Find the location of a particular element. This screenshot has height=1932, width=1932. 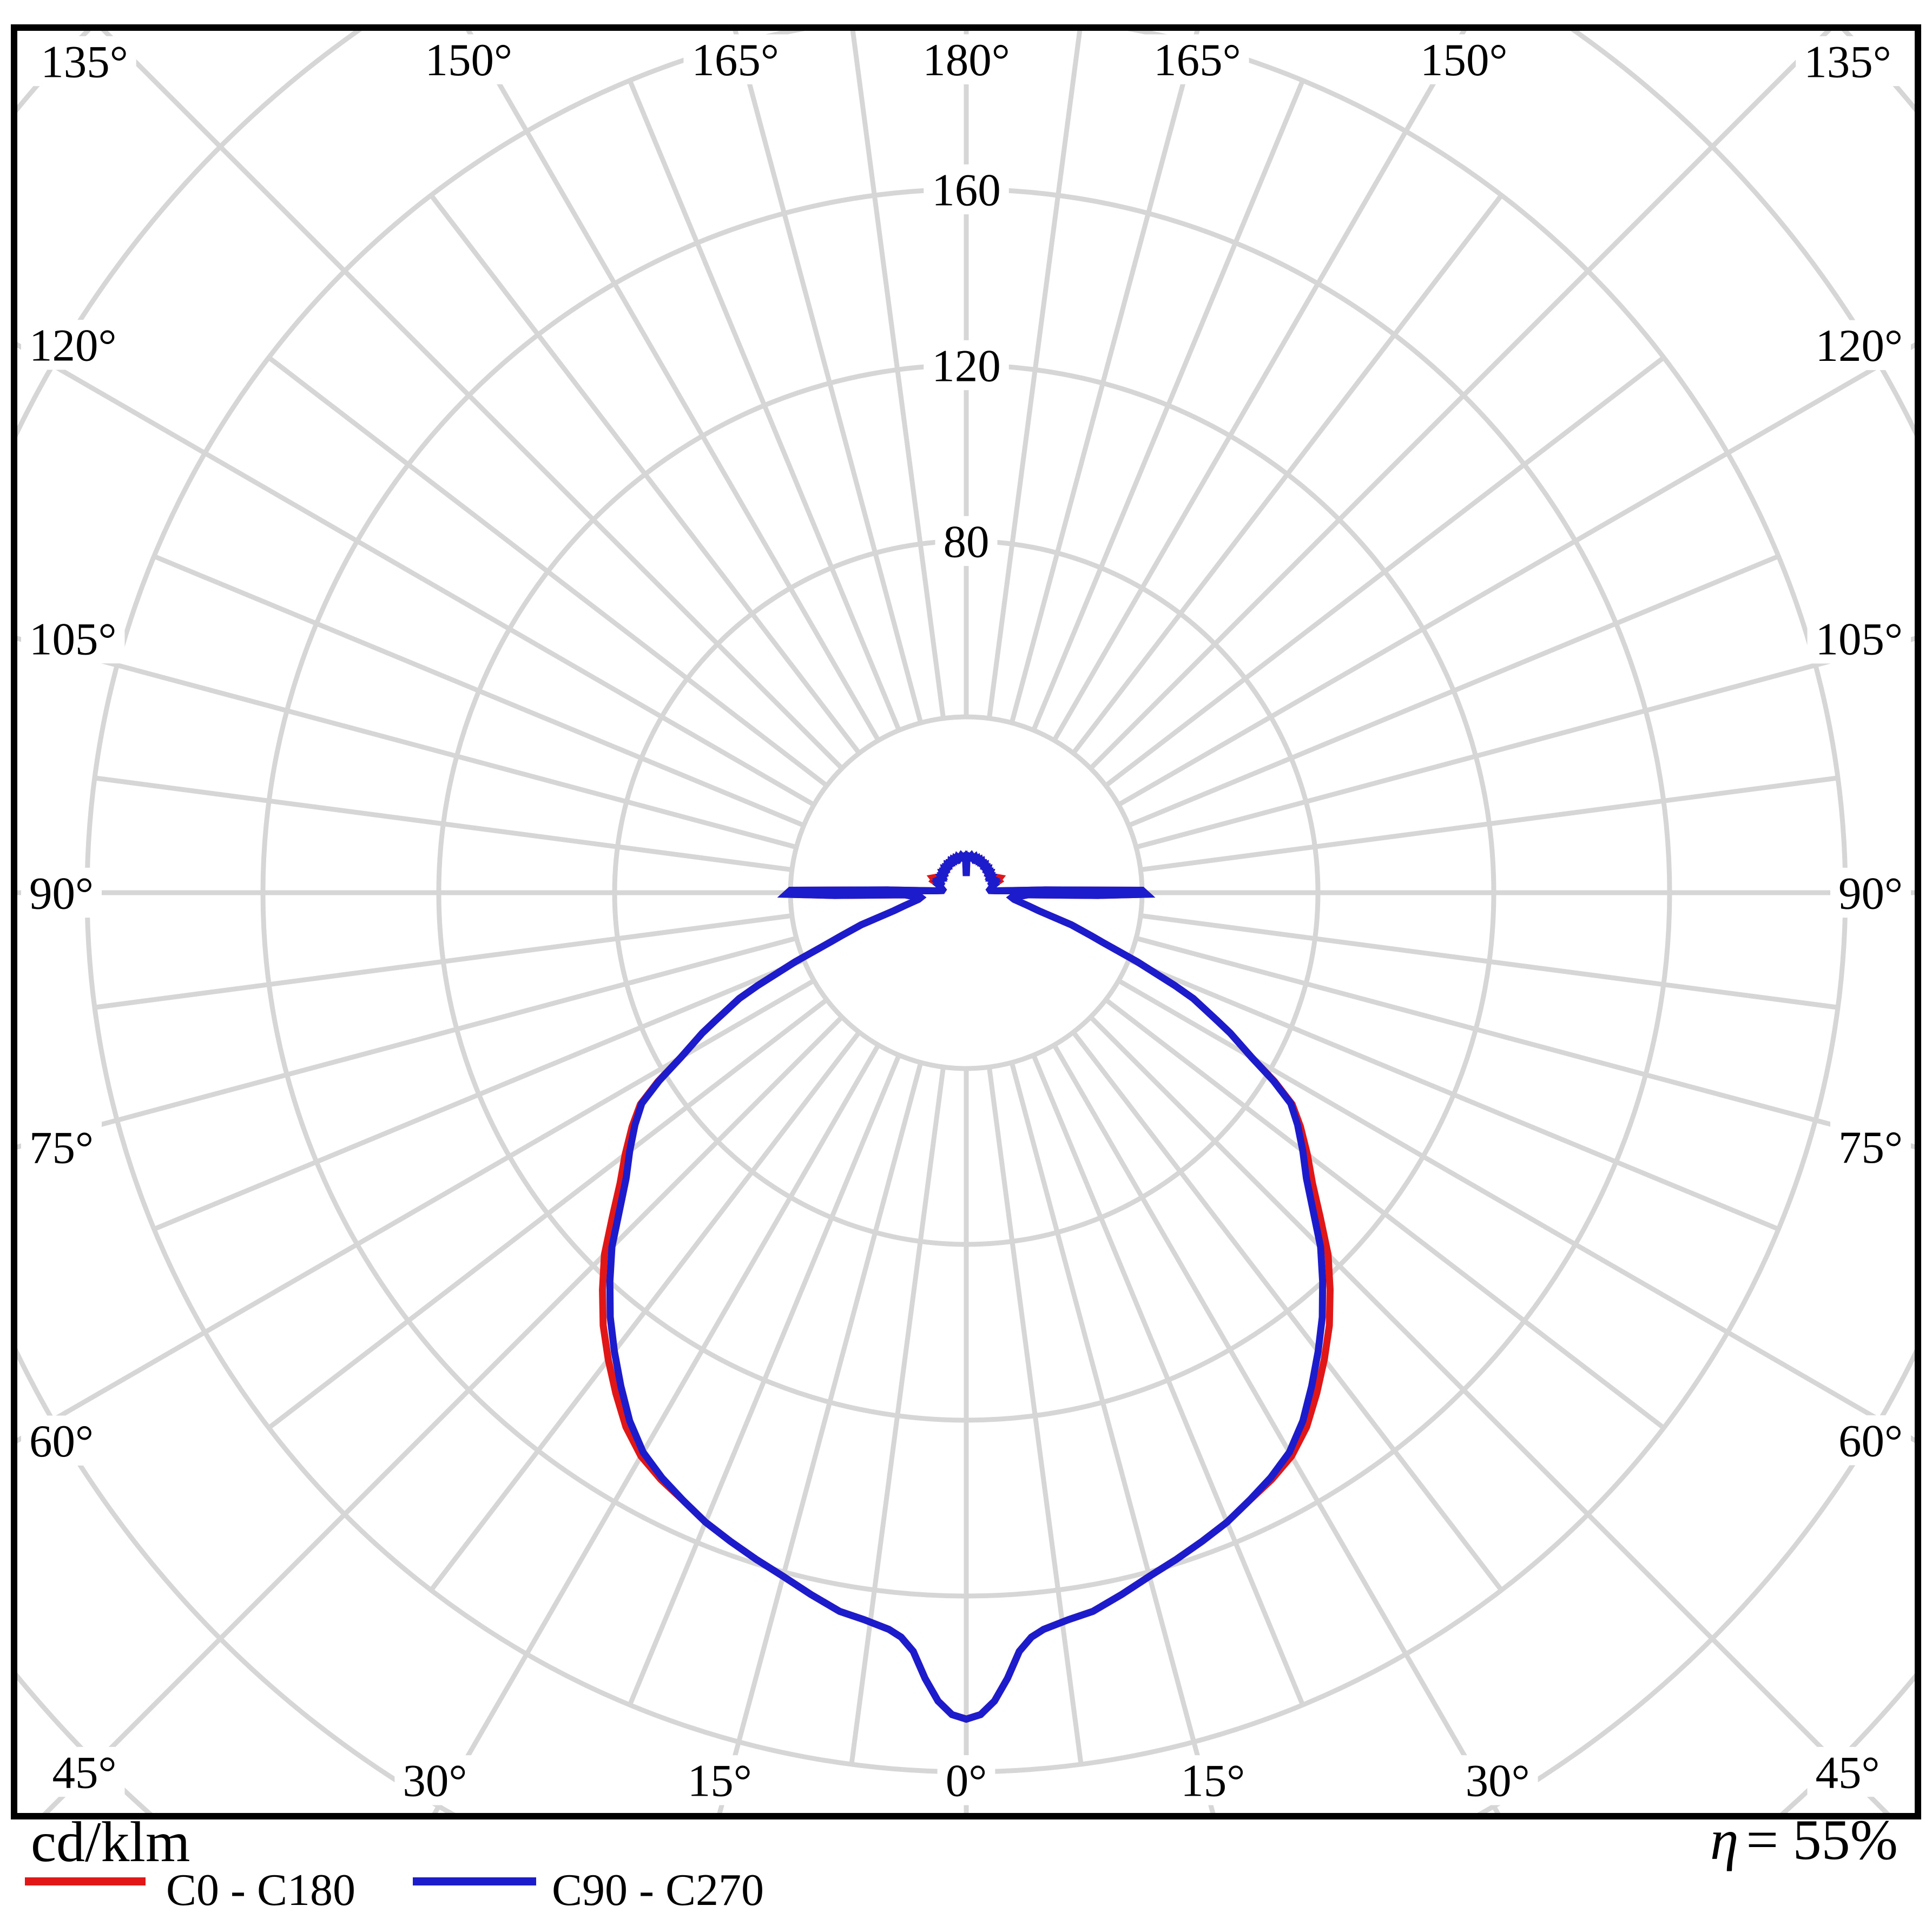

radial-tick-label: 80 is located at coordinates (967, 541).